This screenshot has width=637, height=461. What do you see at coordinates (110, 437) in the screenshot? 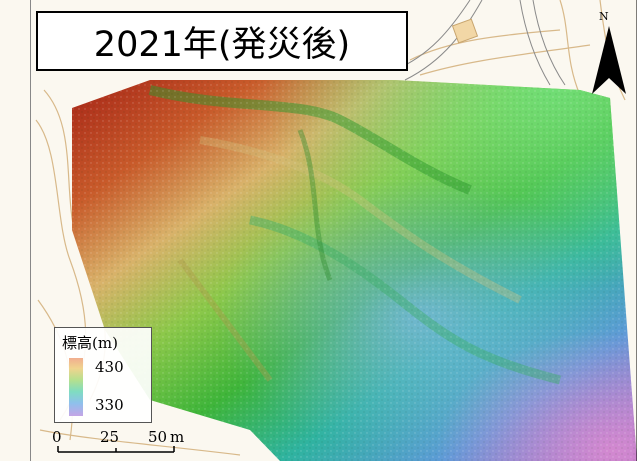
I see `scale-tick-25: 25` at bounding box center [110, 437].